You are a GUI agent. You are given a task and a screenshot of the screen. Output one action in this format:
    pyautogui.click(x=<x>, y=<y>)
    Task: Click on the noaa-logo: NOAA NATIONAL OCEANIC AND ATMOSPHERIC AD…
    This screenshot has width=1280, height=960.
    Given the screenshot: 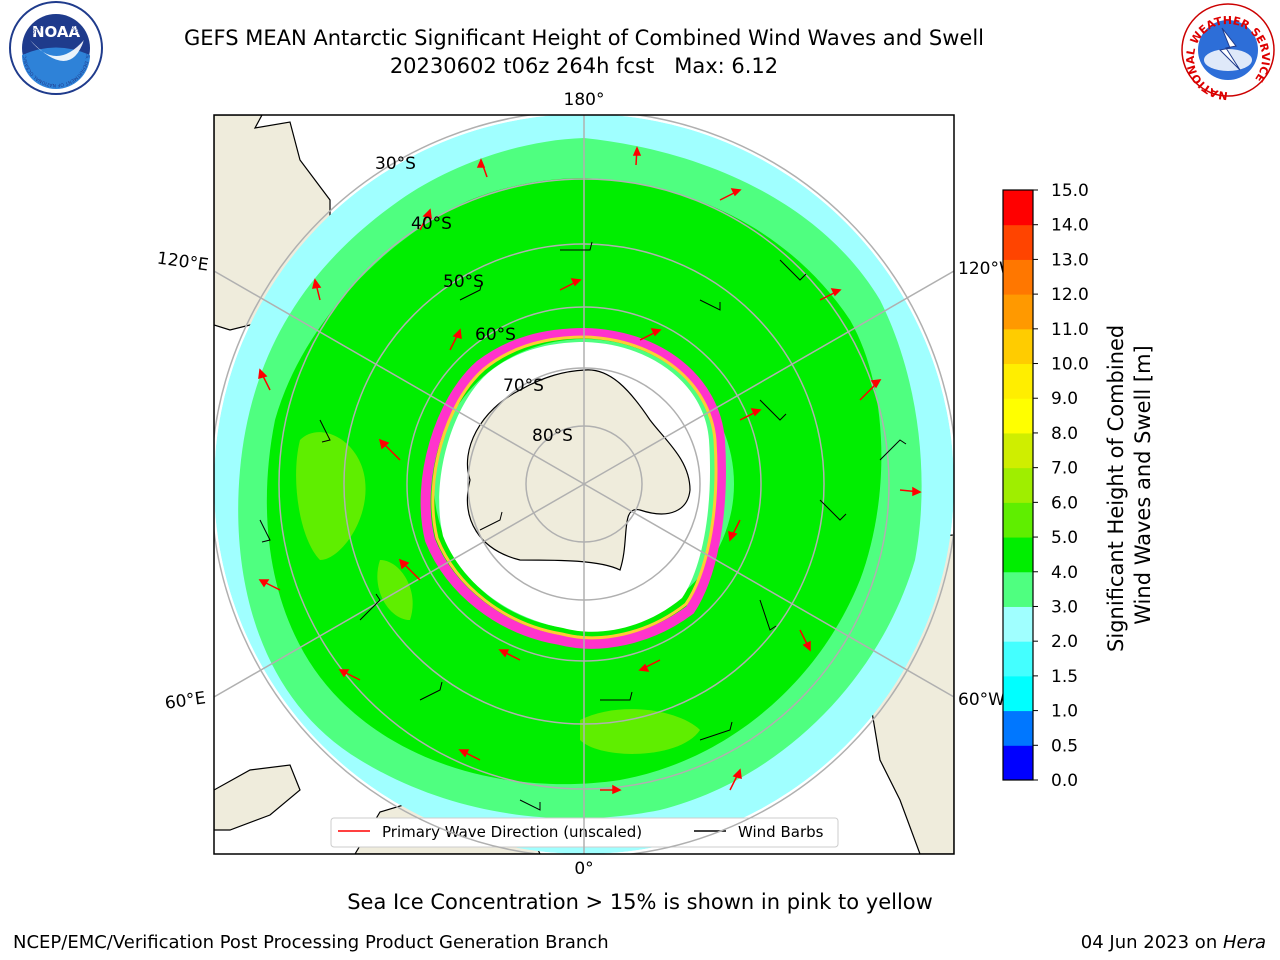 What is the action you would take?
    pyautogui.click(x=51, y=47)
    